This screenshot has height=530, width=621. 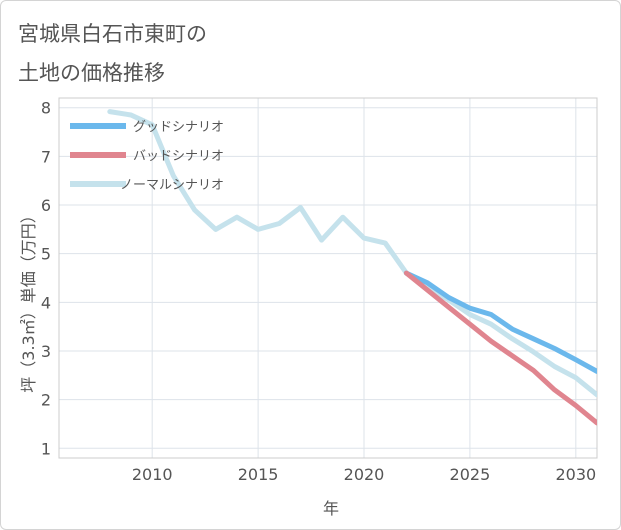 I want to click on x-tick-label: 2020, so click(x=364, y=474).